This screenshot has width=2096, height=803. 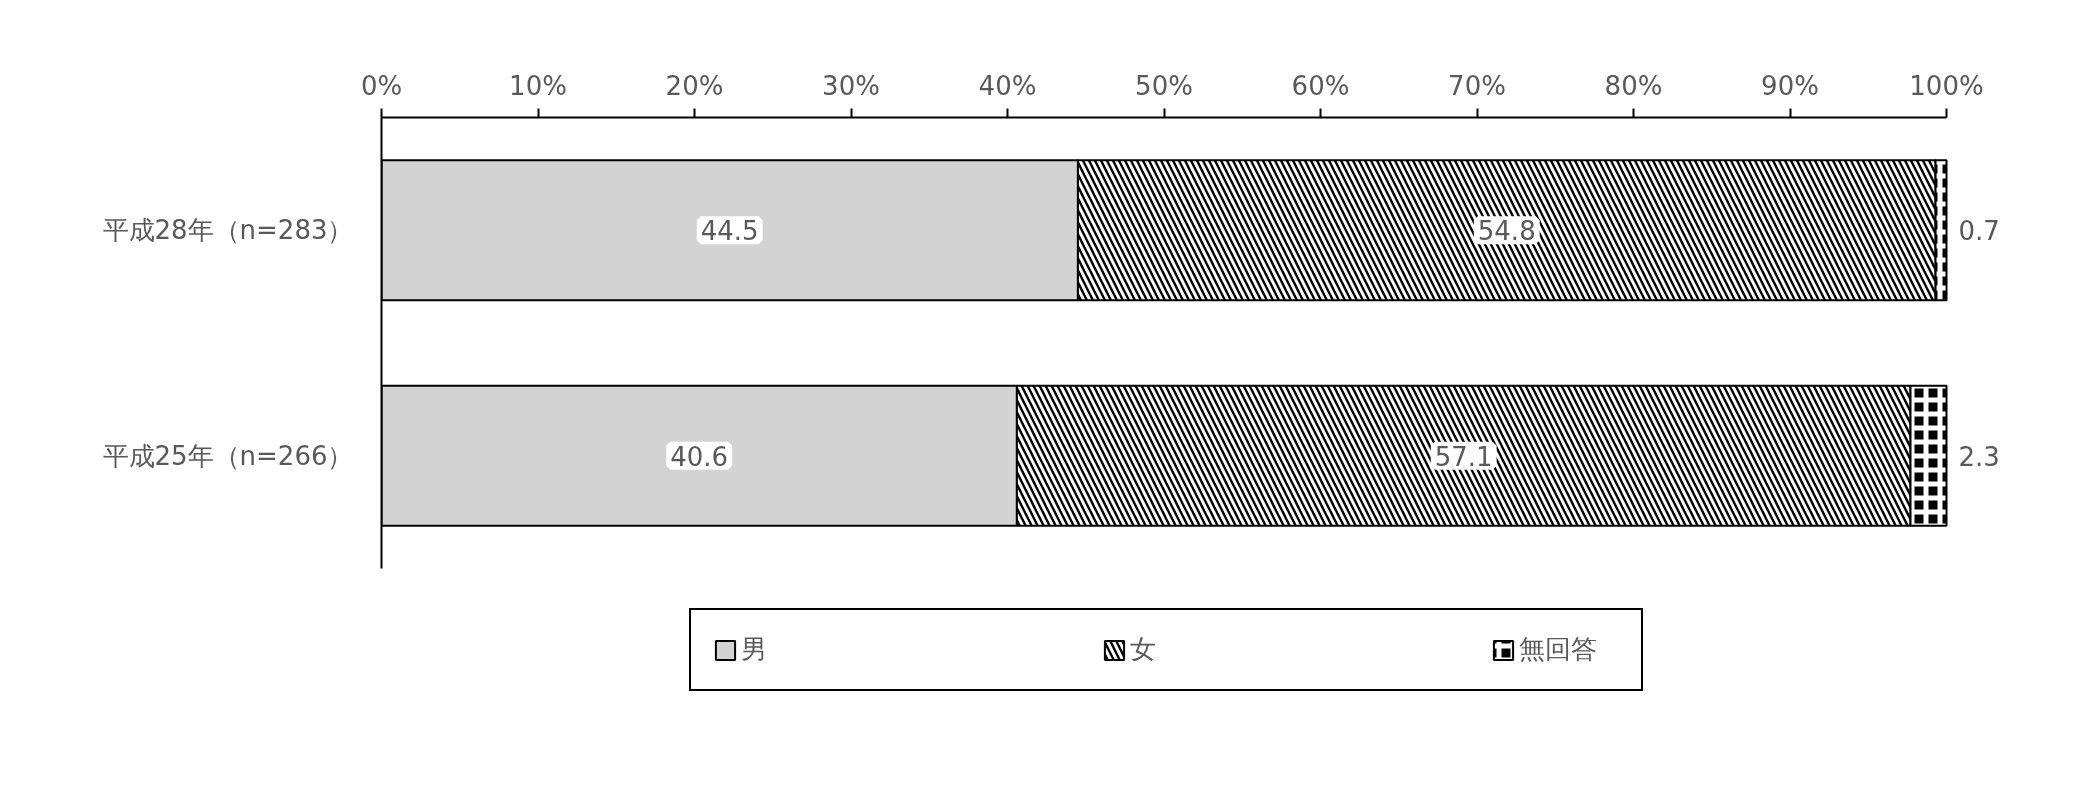 I want to click on legend-label: 無回答, so click(x=1558, y=649).